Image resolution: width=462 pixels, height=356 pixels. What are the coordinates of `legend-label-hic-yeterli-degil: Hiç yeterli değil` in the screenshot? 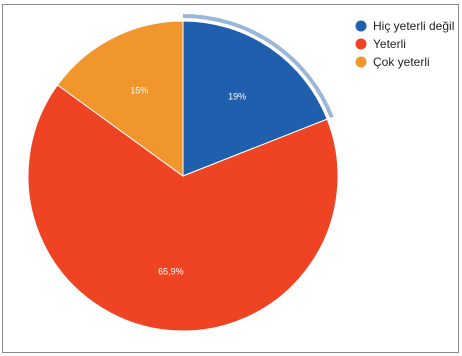 It's located at (413, 26).